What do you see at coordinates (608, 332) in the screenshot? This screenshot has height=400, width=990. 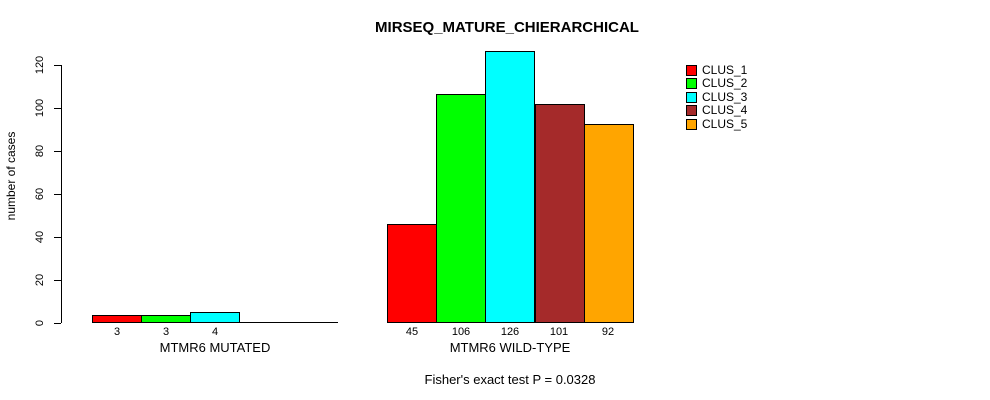 I see `bar-value-label: 92` at bounding box center [608, 332].